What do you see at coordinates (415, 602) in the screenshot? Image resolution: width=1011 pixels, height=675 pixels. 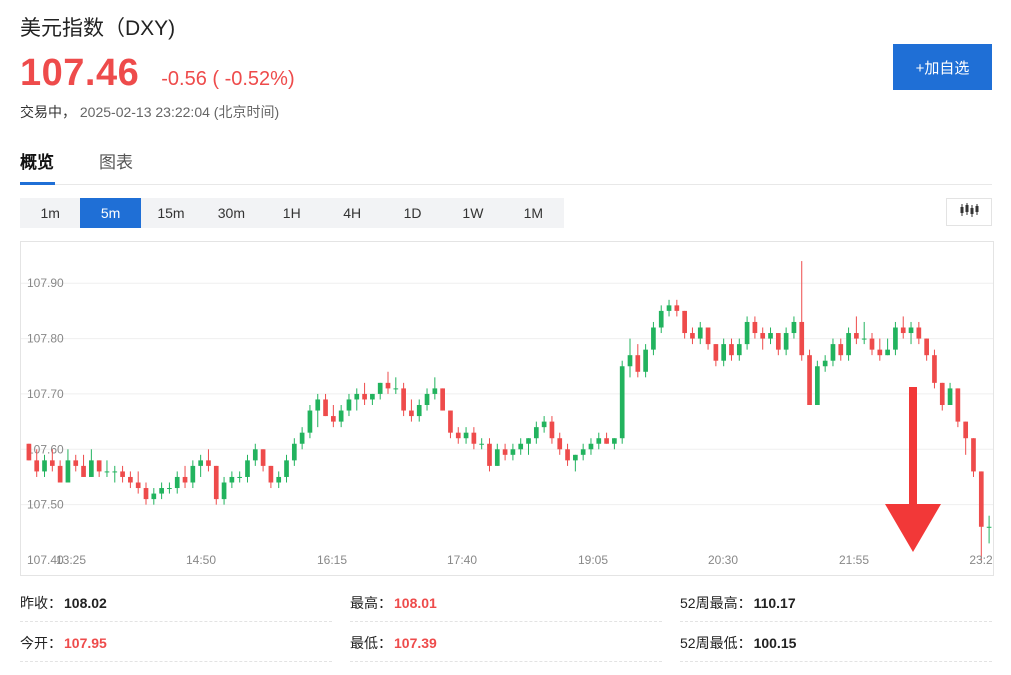 I see `stat-value: 108.01` at bounding box center [415, 602].